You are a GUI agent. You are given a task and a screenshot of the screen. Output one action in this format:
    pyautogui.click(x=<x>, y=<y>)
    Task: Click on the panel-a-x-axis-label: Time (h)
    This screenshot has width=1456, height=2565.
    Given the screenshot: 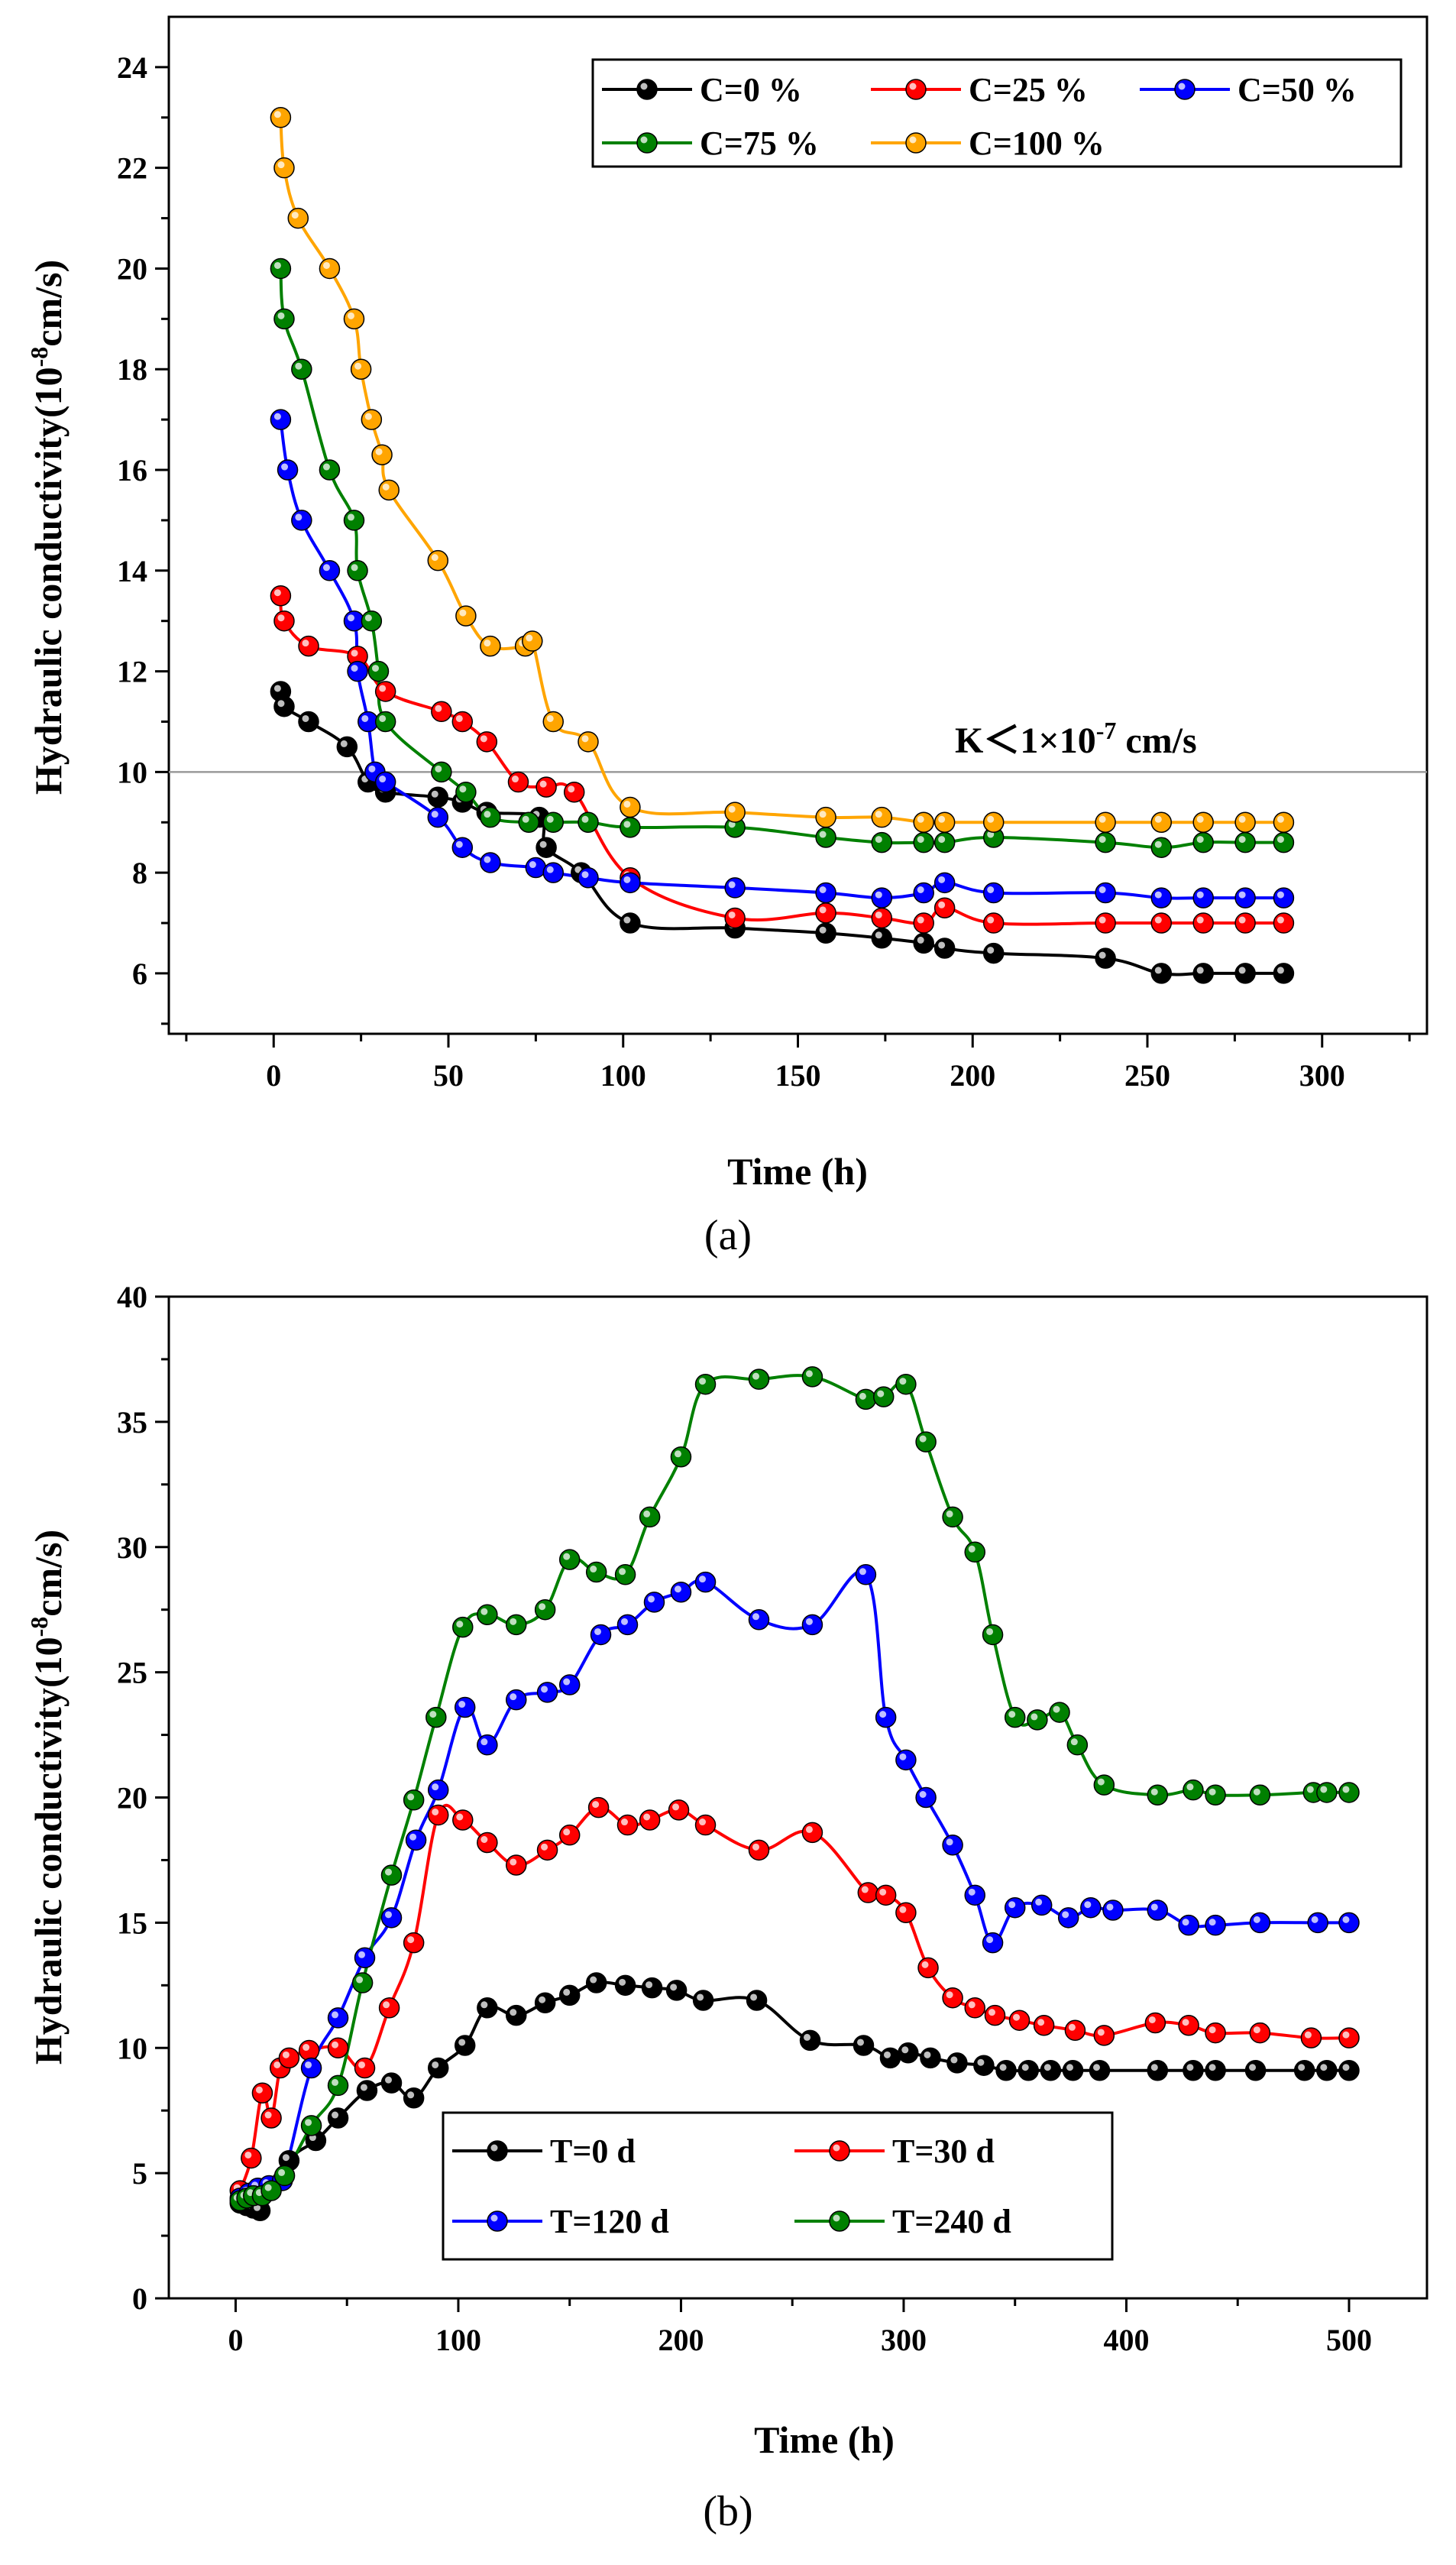 What is the action you would take?
    pyautogui.click(x=798, y=1171)
    